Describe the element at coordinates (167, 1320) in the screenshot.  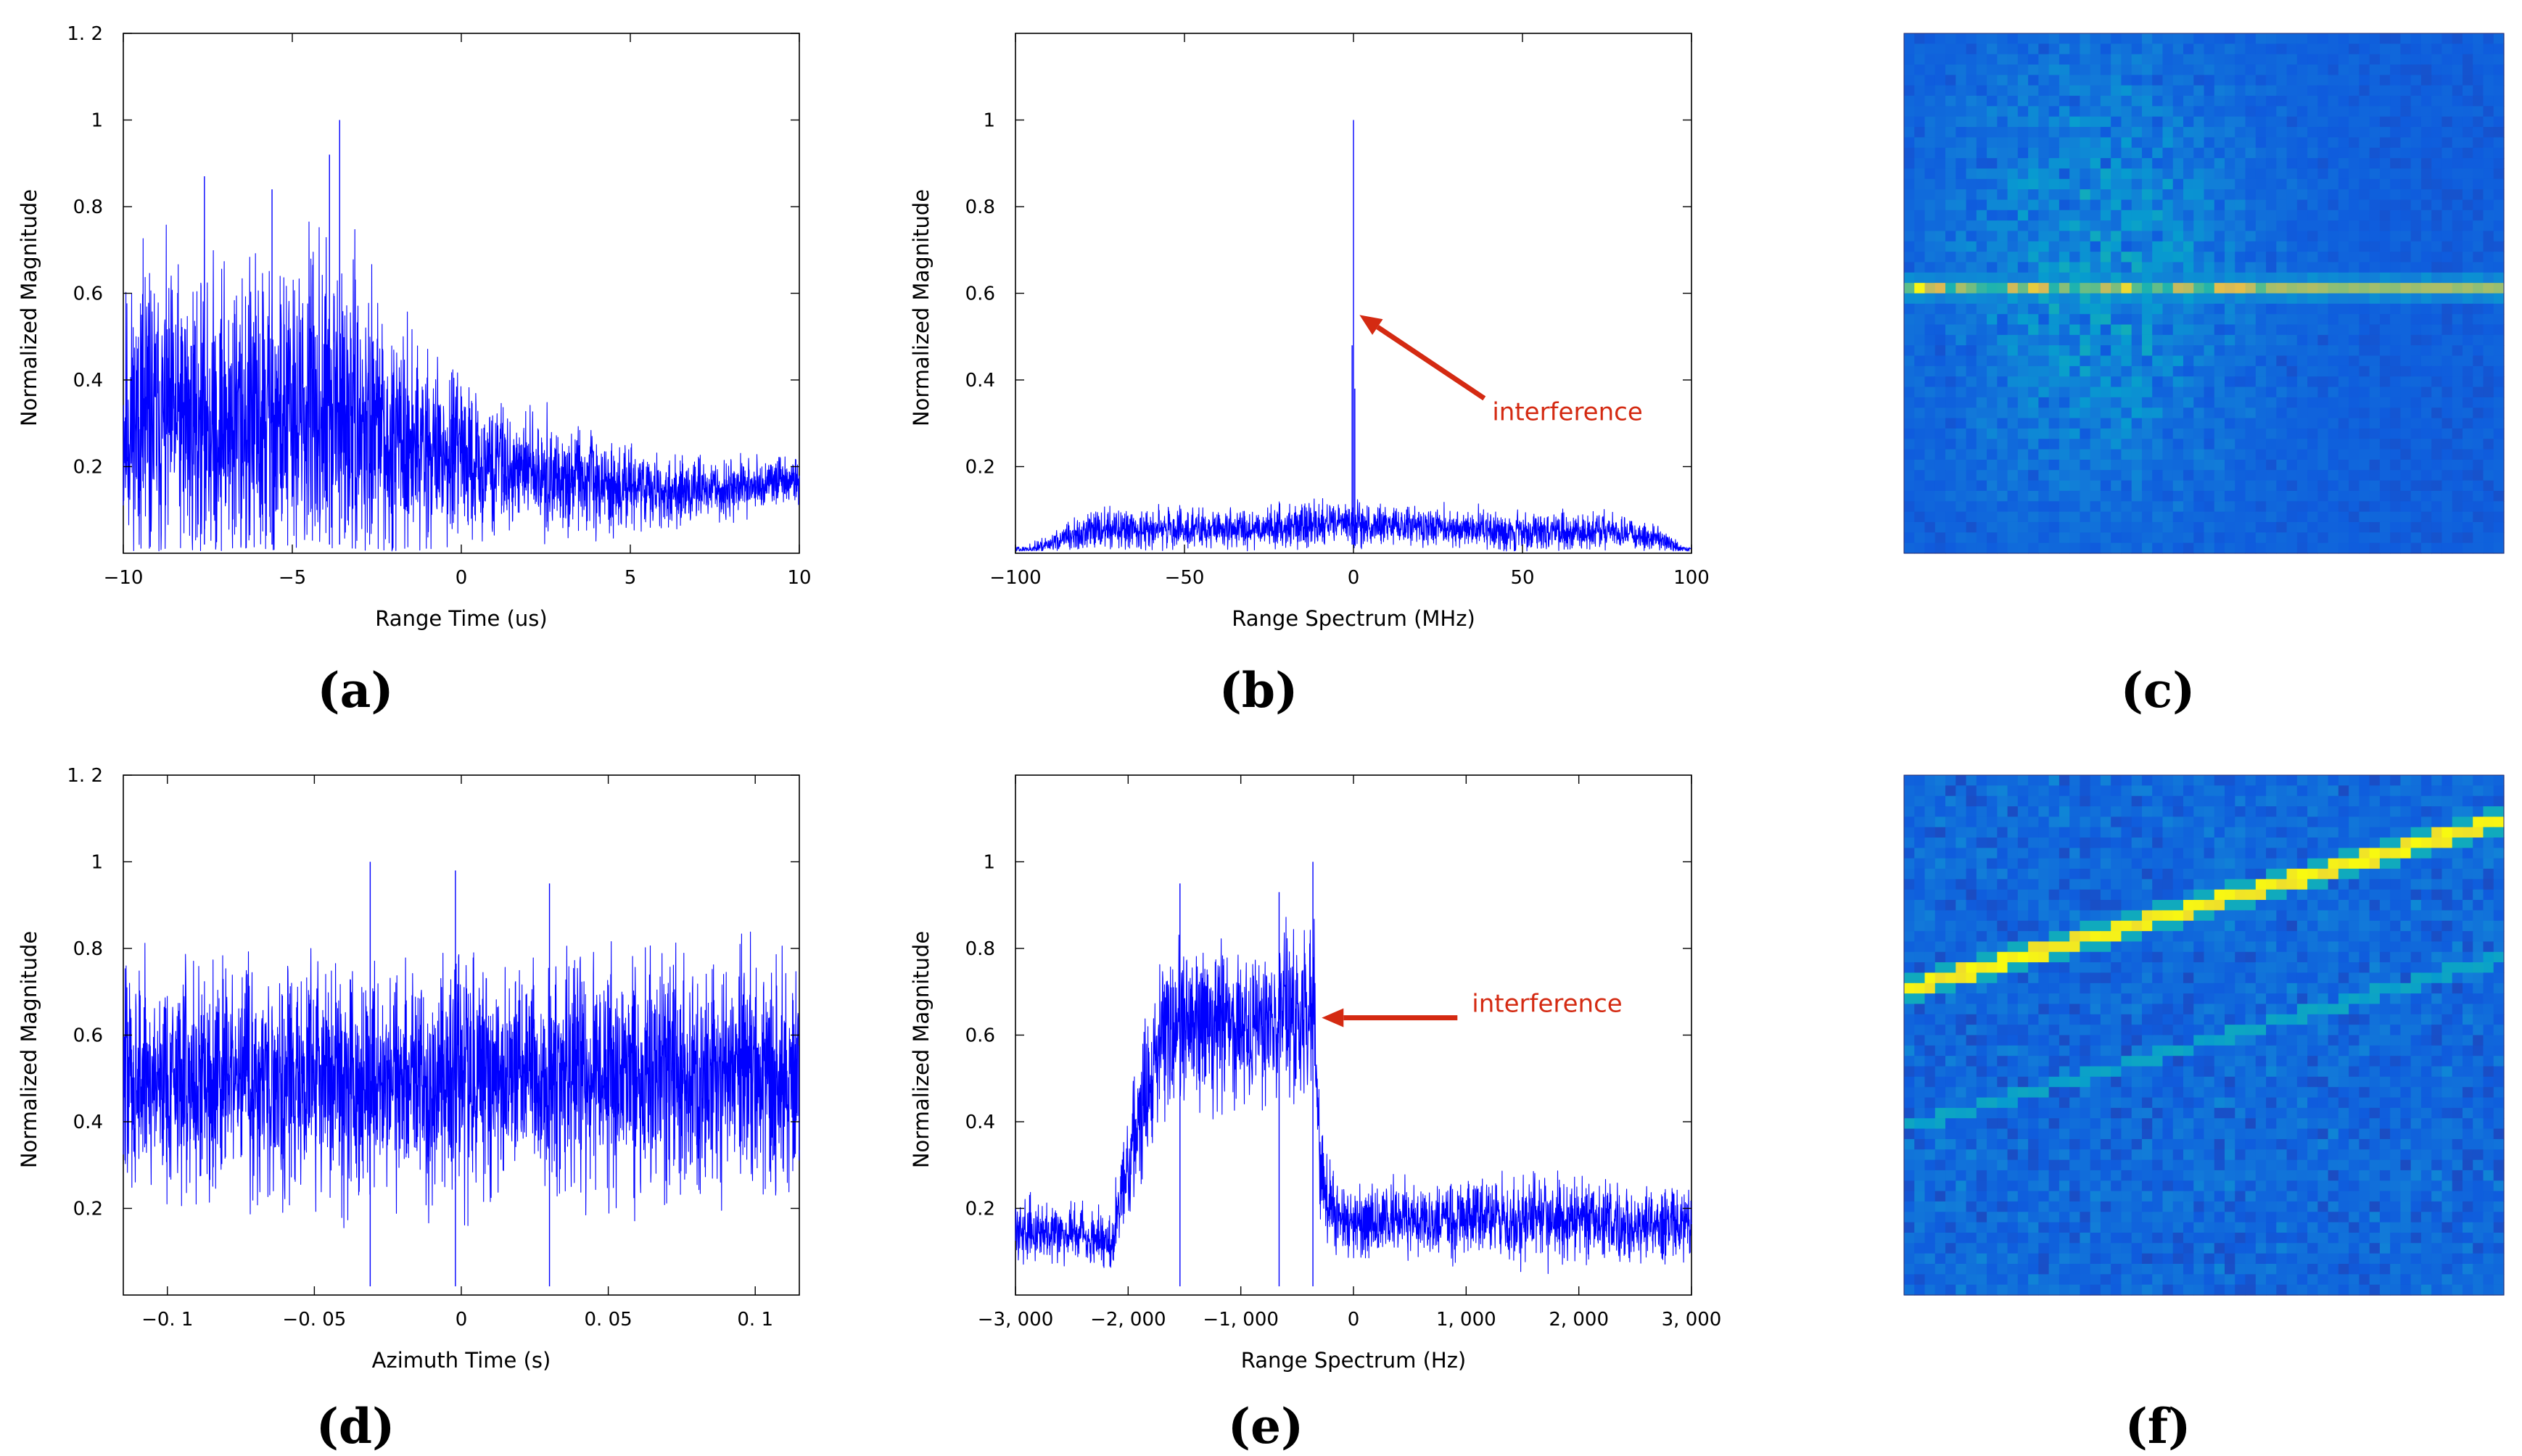
I see `x-tick-label: −0. 1` at that location.